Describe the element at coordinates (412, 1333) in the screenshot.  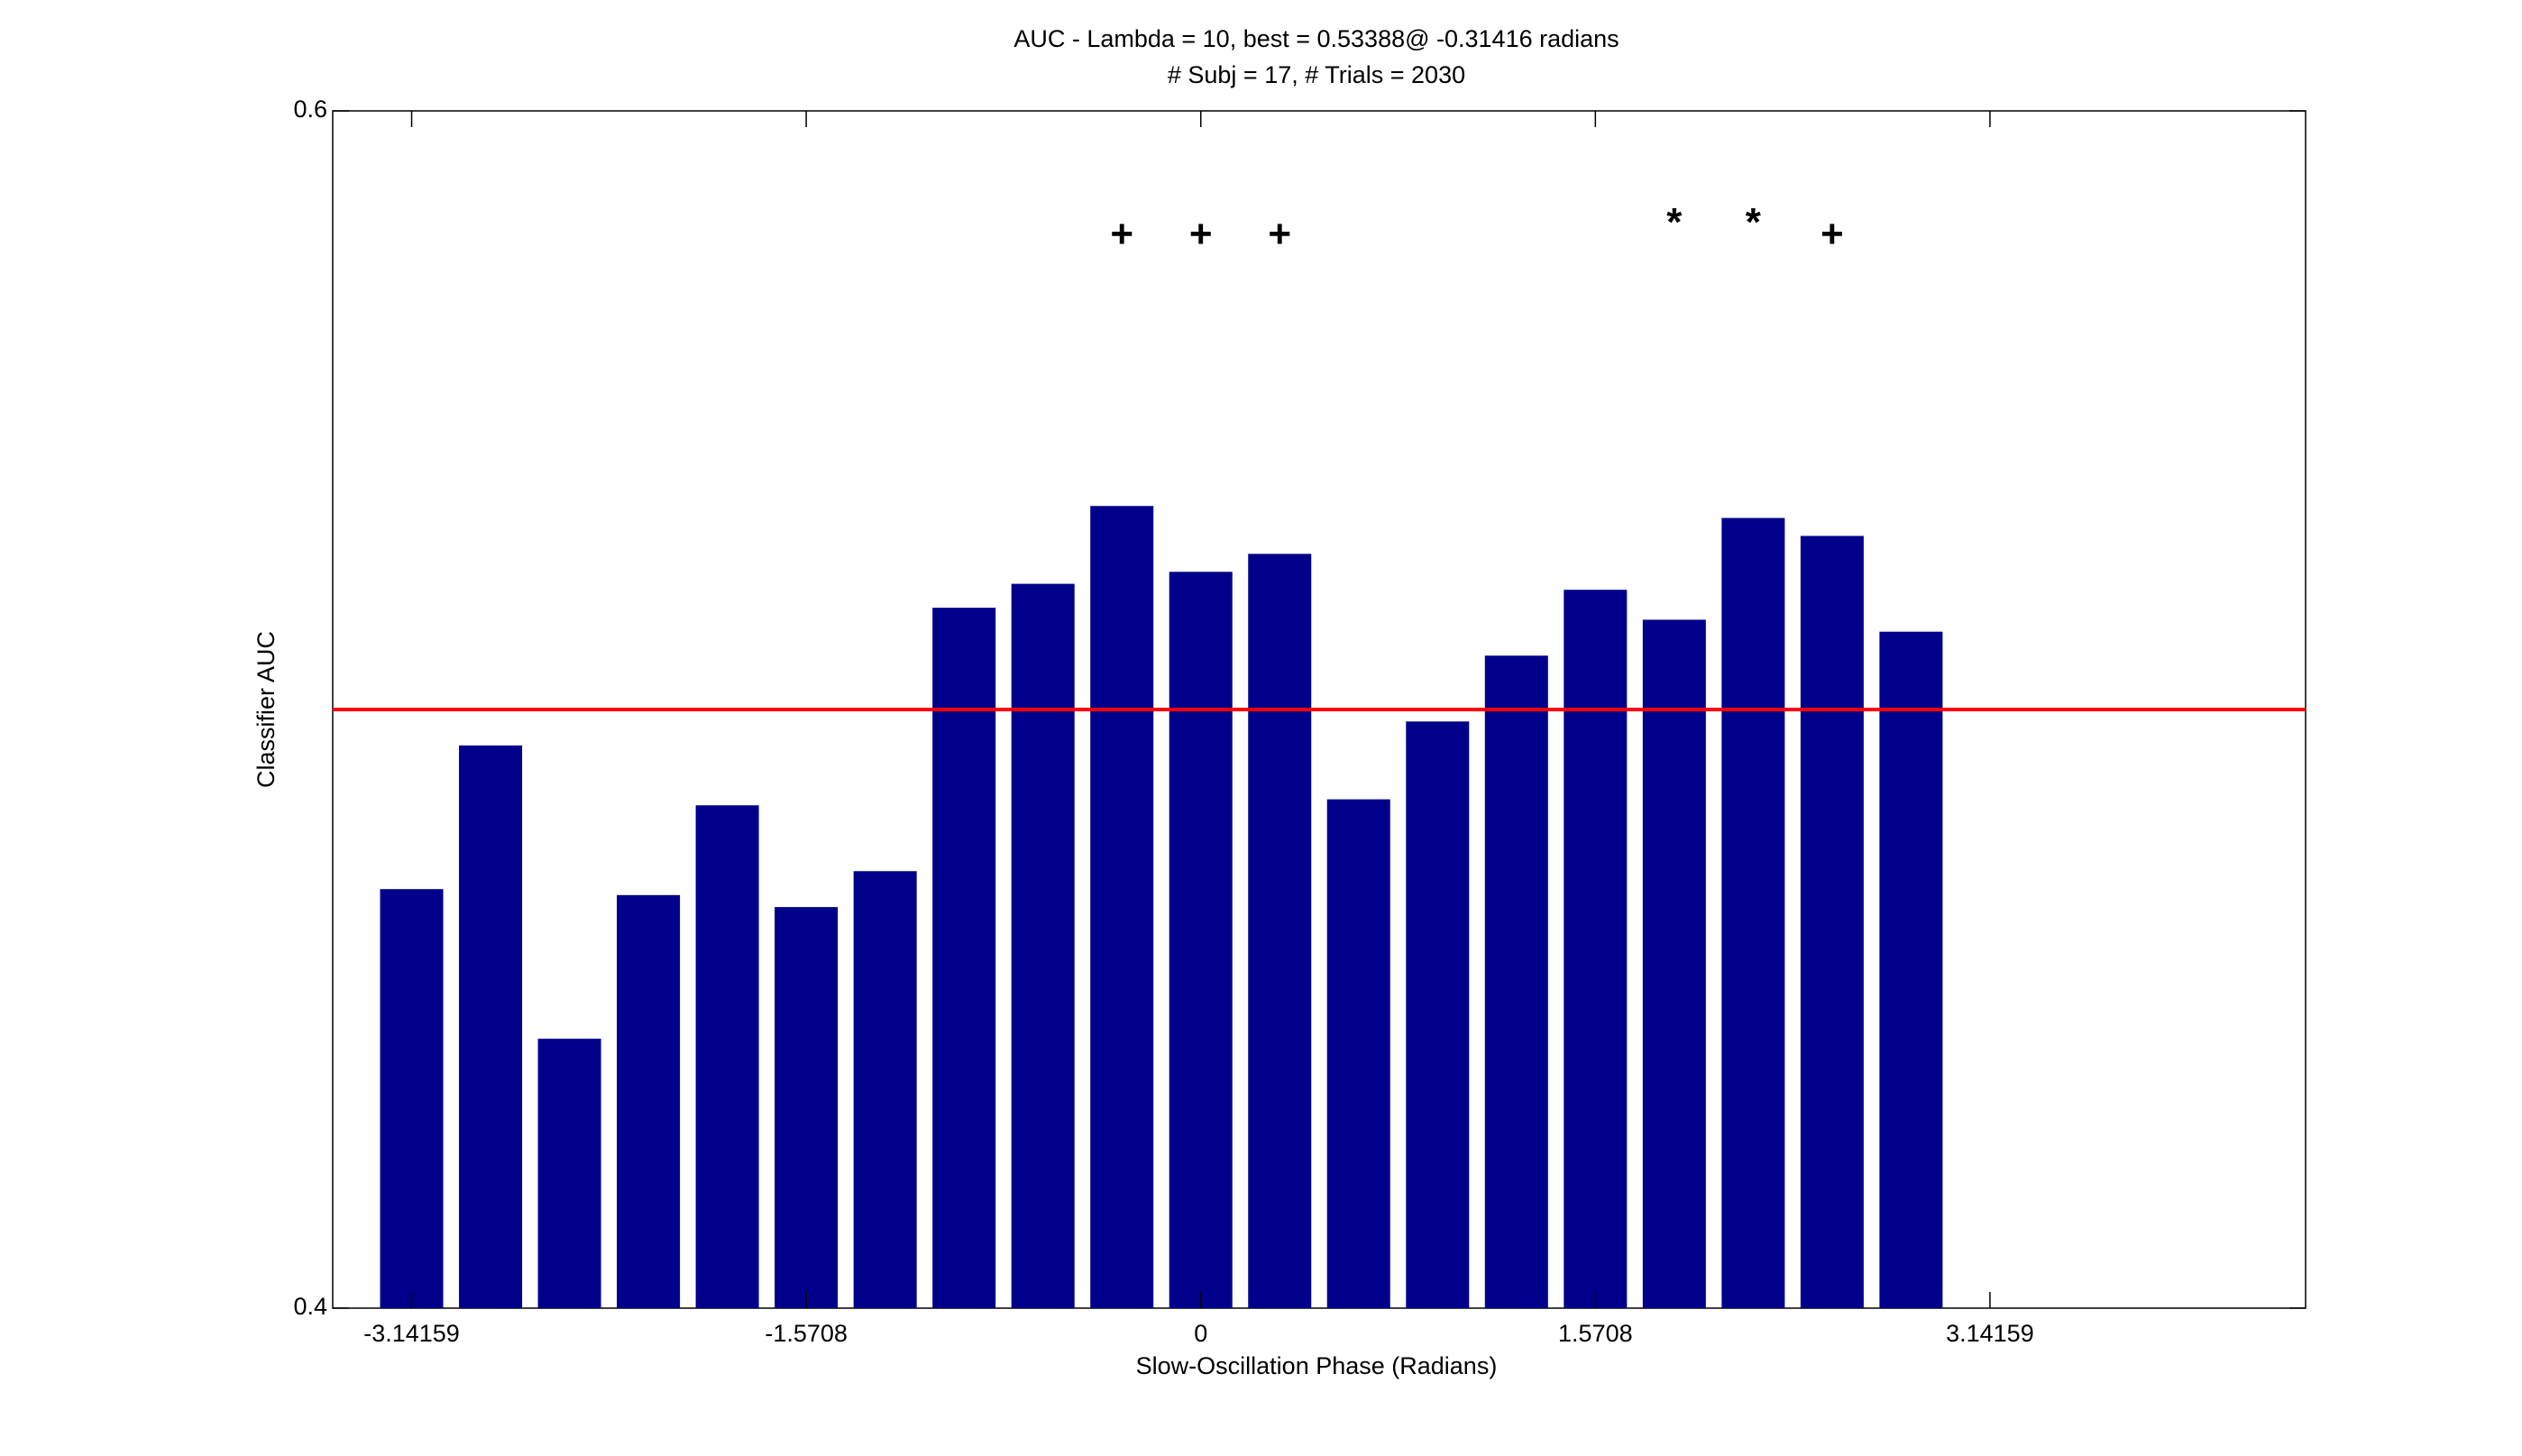
I see `x-tick-label: -3.14159` at that location.